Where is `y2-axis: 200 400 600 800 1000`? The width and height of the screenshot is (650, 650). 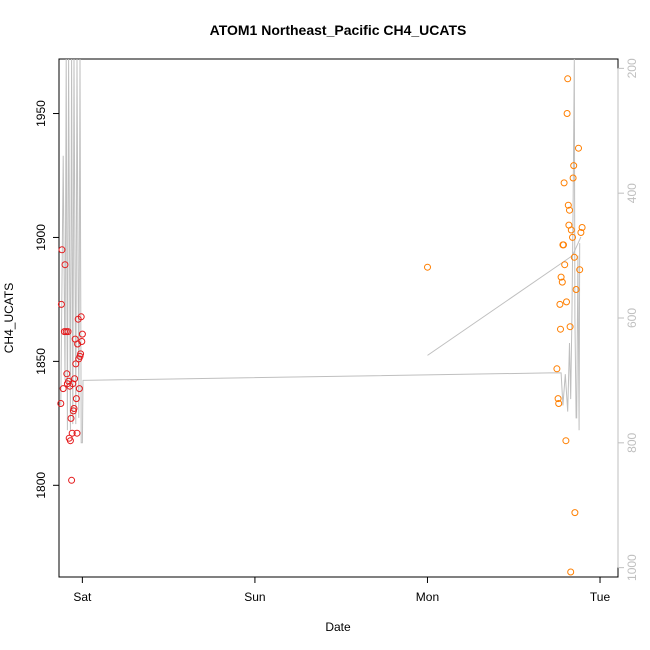 y2-axis: 200 400 600 800 1000 is located at coordinates (628, 319).